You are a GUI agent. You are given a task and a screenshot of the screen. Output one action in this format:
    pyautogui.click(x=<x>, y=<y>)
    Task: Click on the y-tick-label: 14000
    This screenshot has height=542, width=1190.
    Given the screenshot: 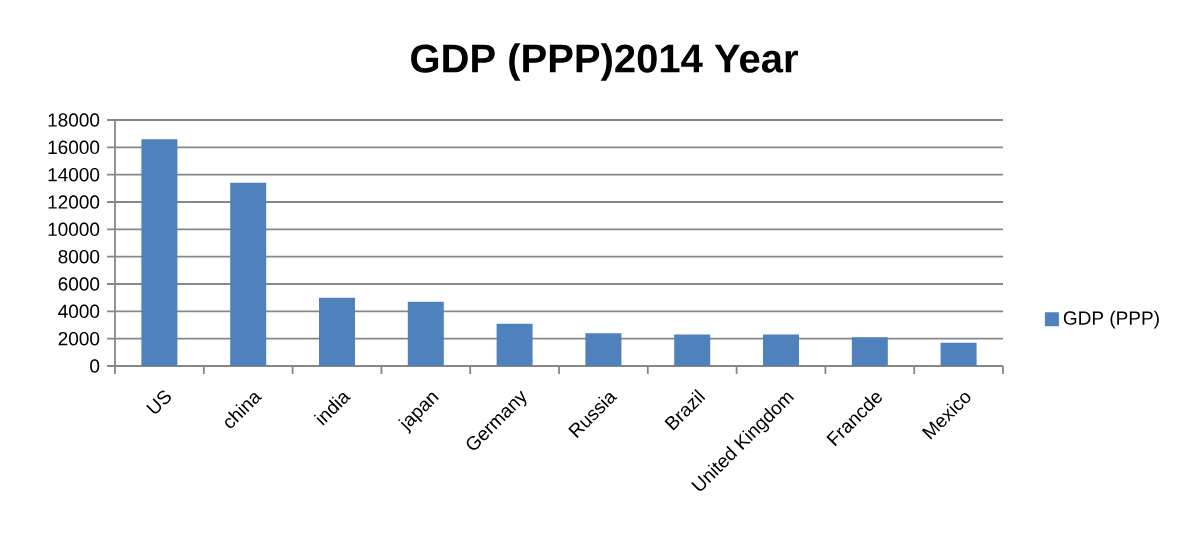 What is the action you would take?
    pyautogui.click(x=74, y=174)
    